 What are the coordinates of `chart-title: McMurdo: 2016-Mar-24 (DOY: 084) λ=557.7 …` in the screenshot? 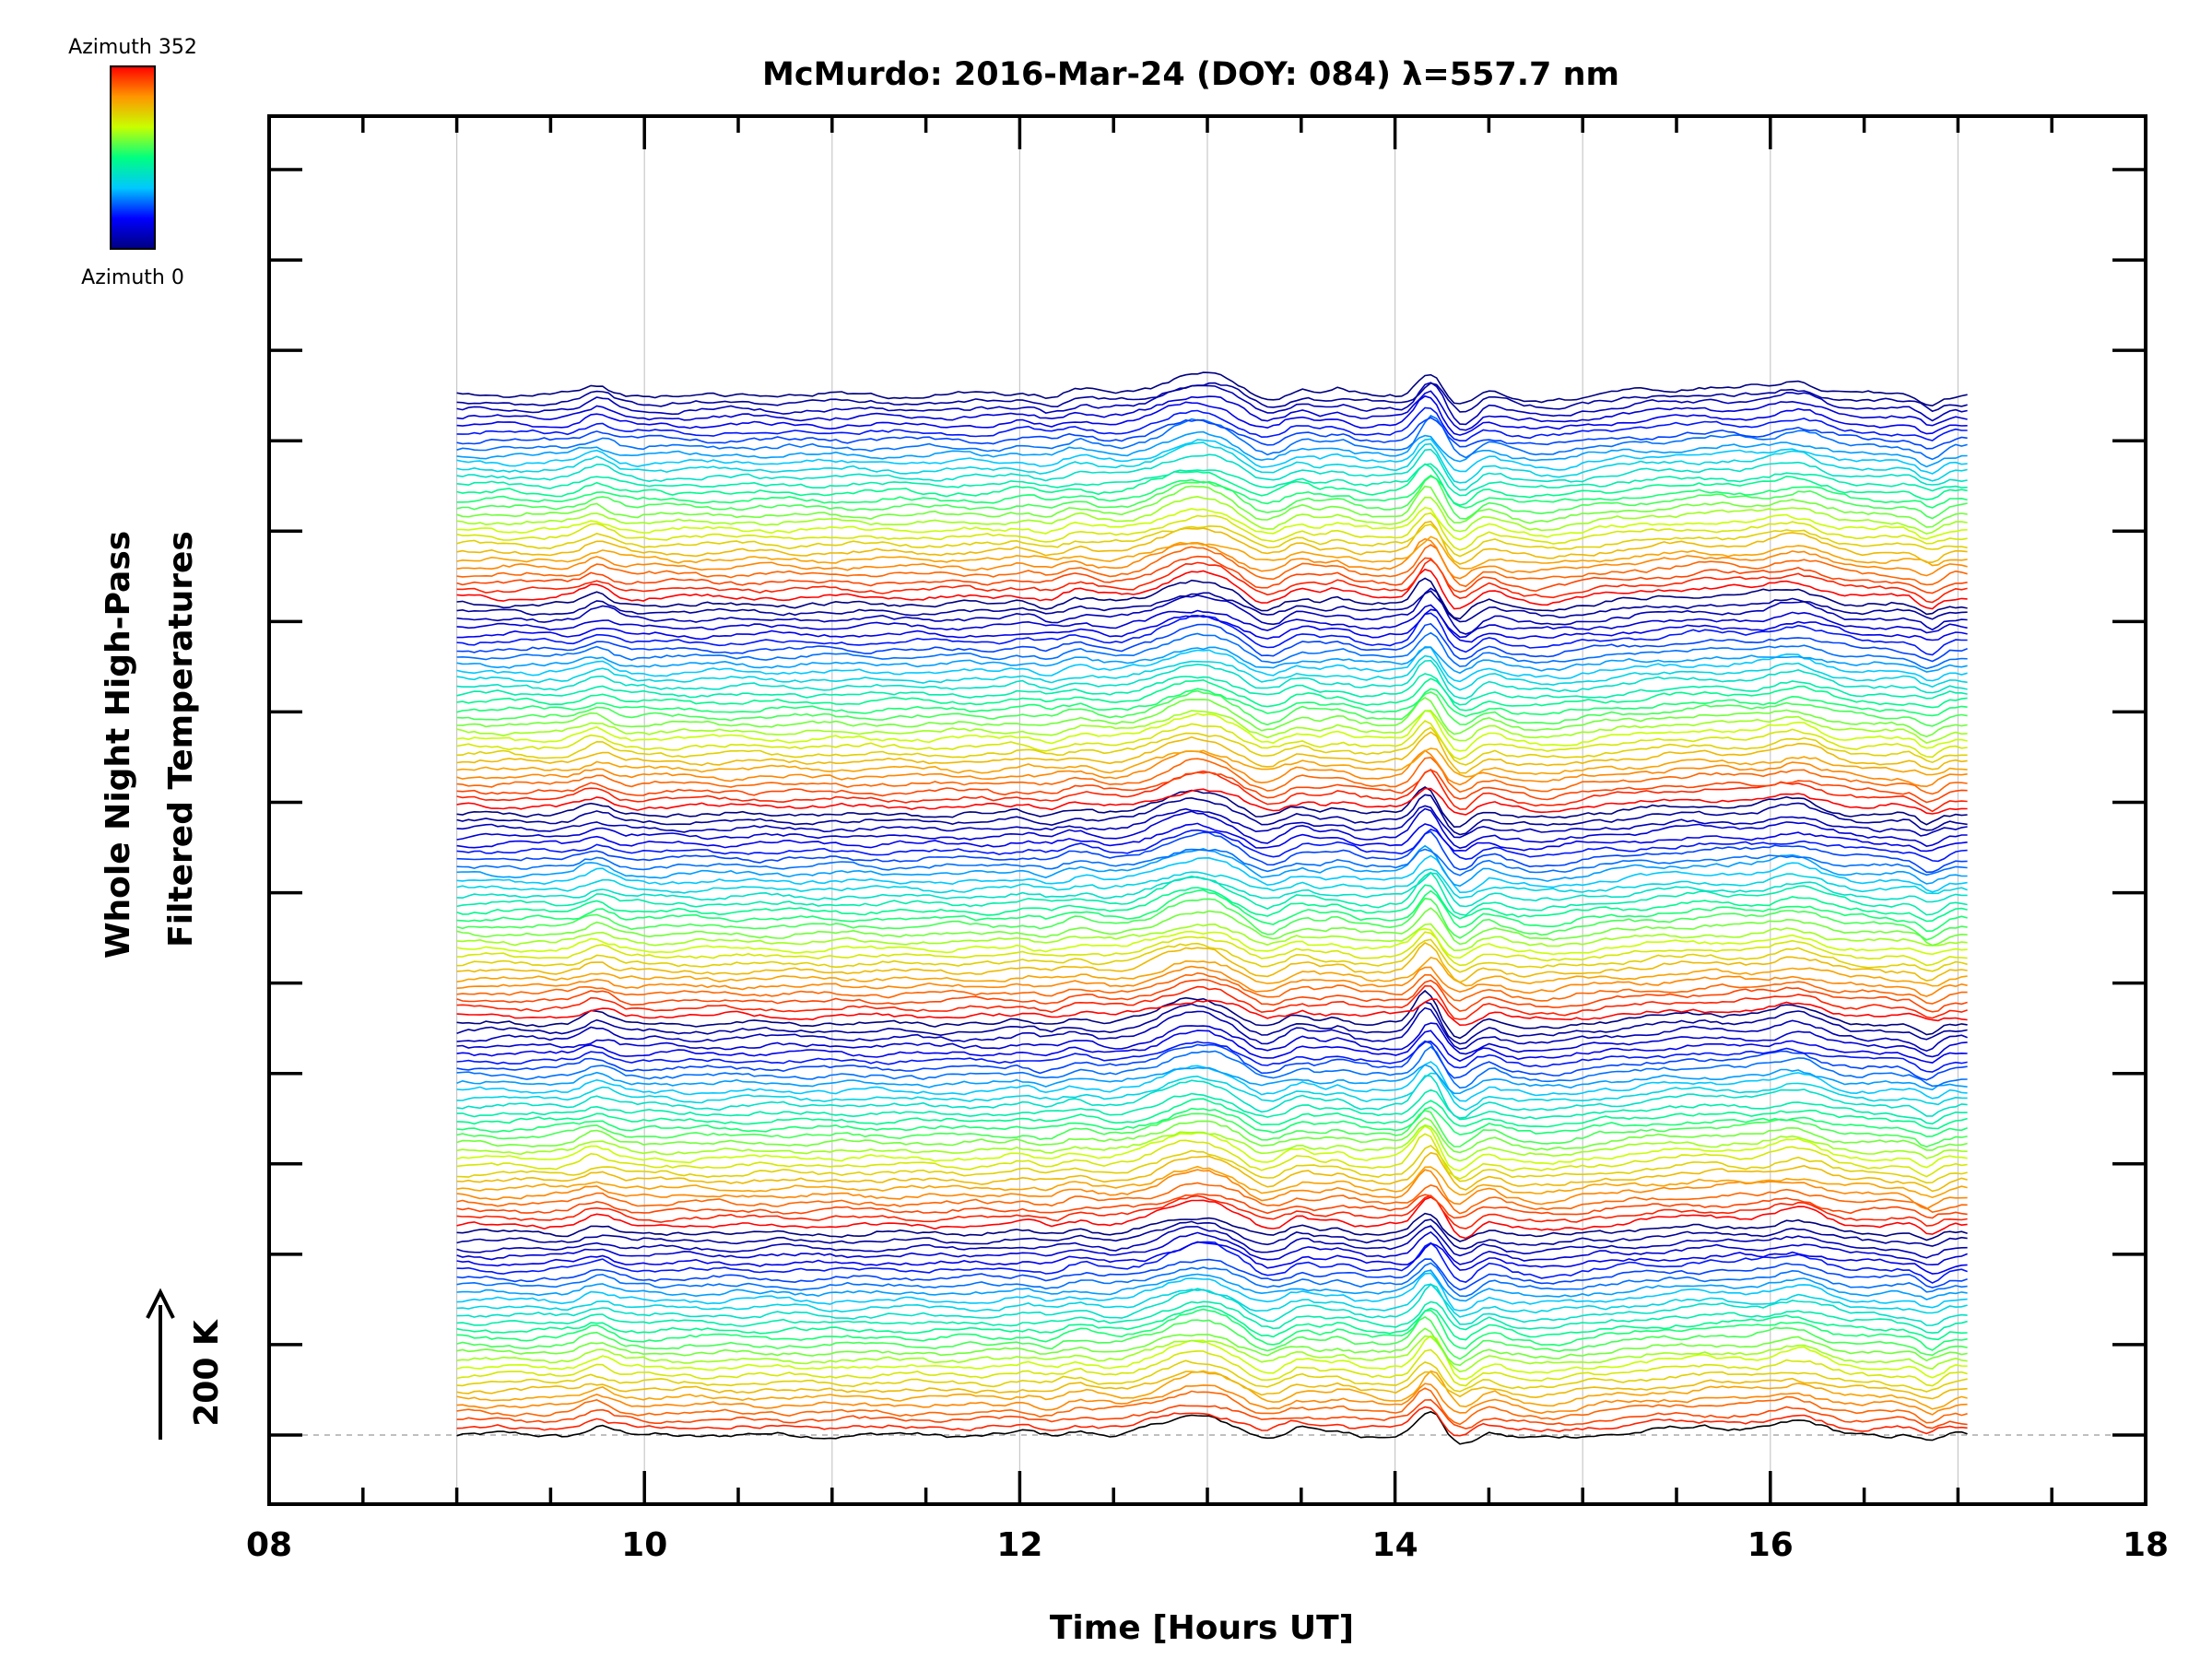 It's located at (1190, 74).